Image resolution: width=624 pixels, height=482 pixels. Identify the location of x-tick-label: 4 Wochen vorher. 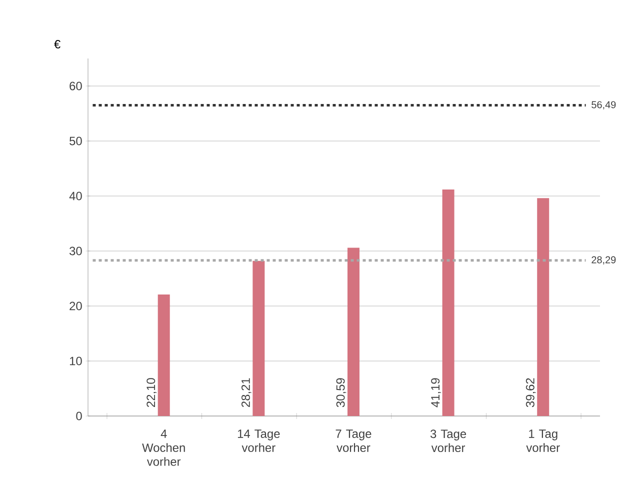
(163, 448).